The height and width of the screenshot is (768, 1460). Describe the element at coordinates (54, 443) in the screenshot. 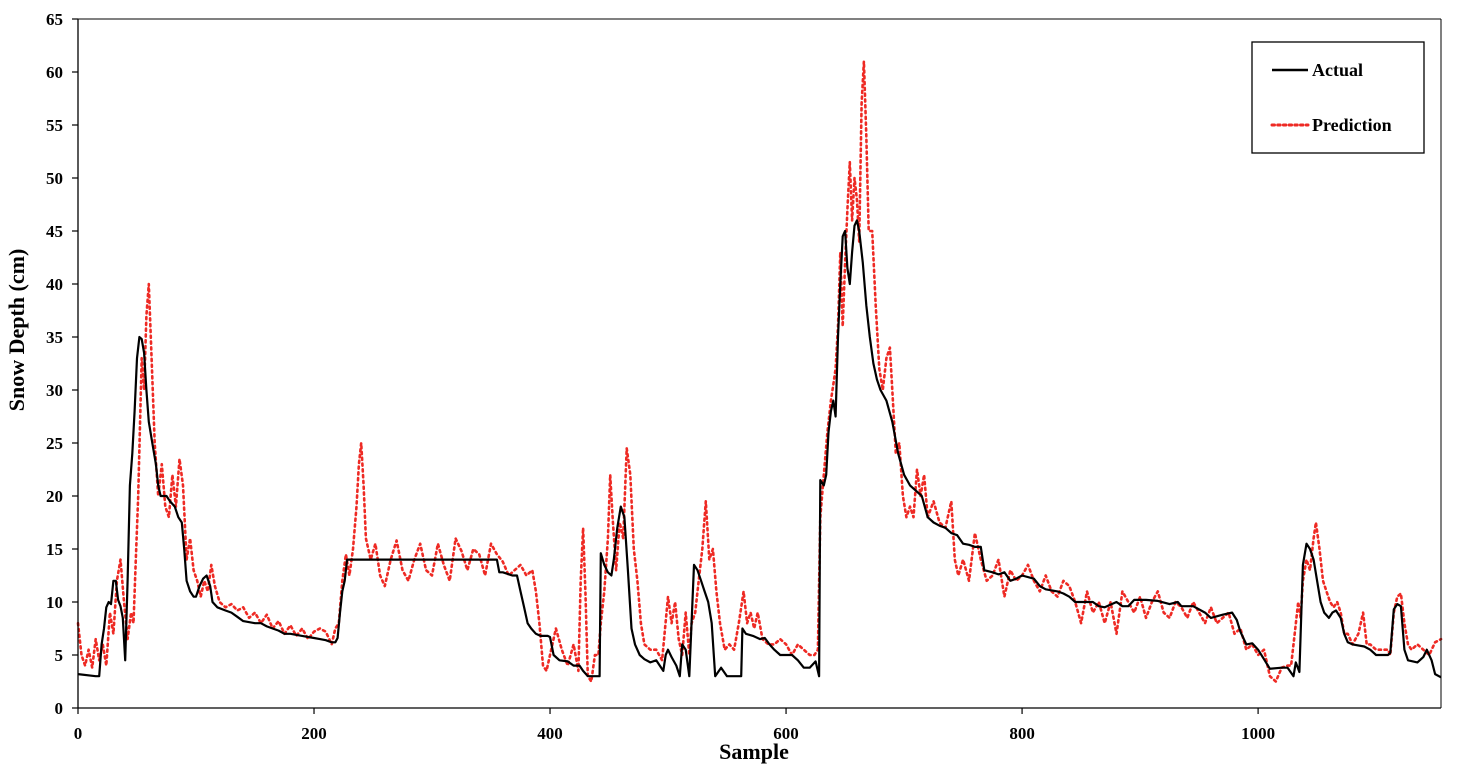

I see `y-tick-label: 25` at that location.